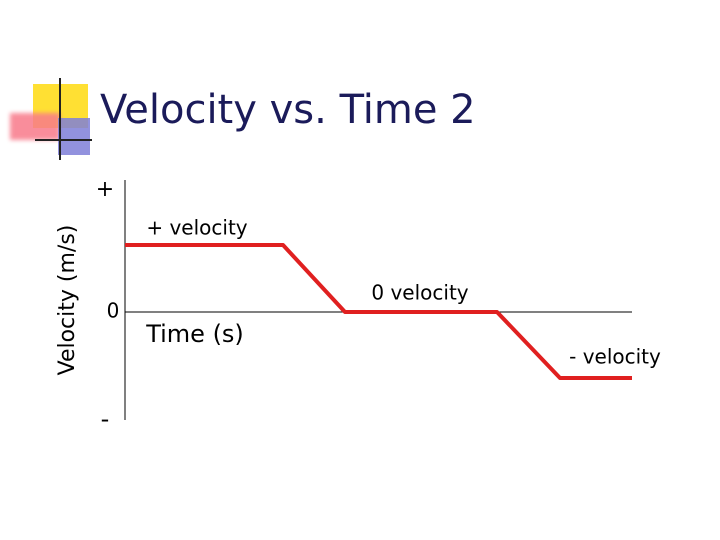 The width and height of the screenshot is (720, 540). Describe the element at coordinates (67, 300) in the screenshot. I see `y-axis-label: Velocity (m/s)` at that location.